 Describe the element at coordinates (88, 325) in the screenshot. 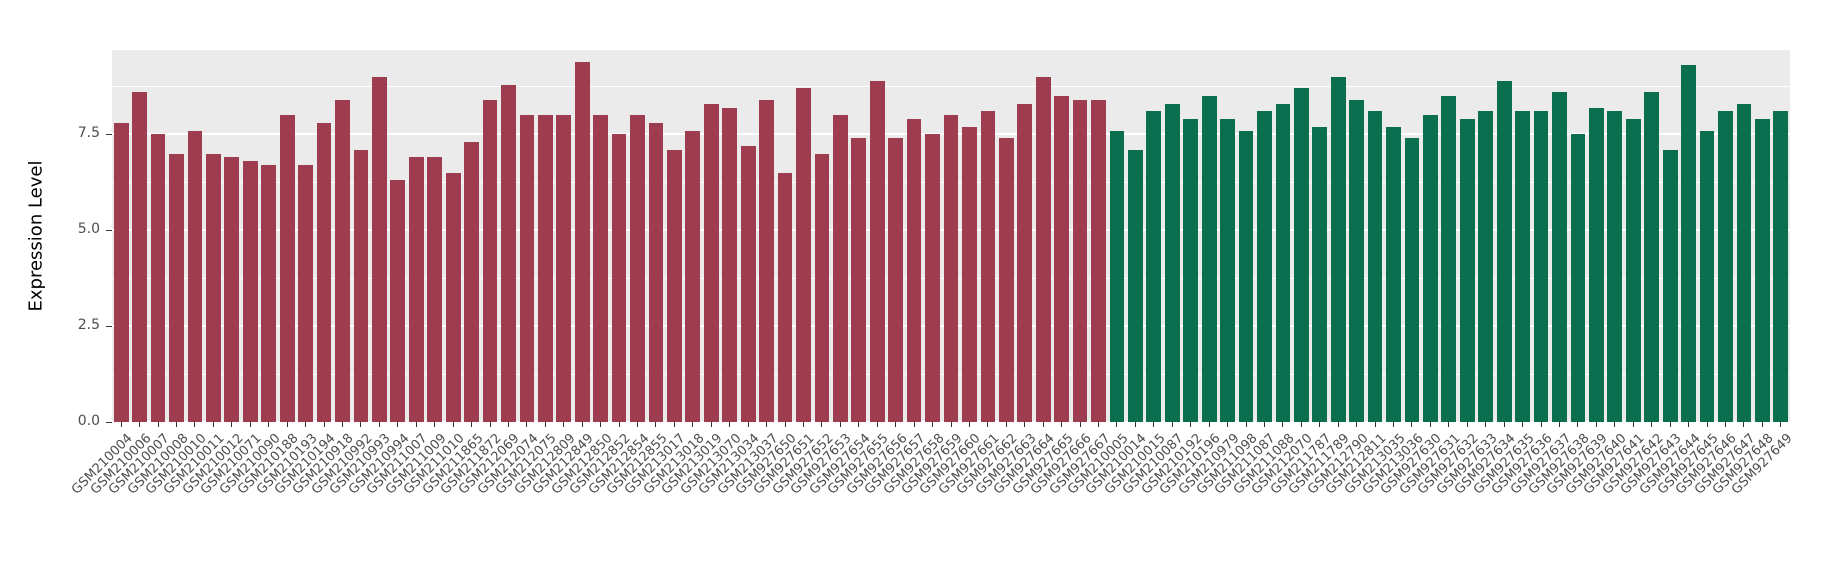

I see `y-tick-label: 2.5` at that location.